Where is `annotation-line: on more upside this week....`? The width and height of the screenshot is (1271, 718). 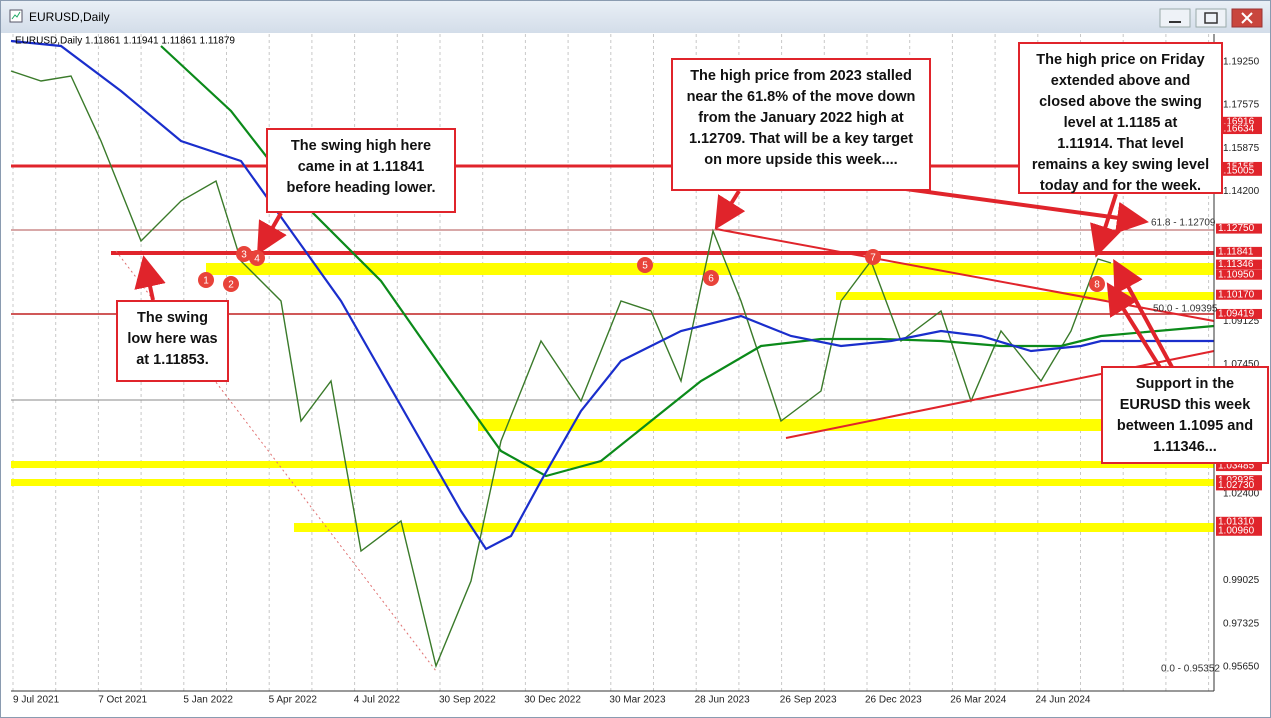 annotation-line: on more upside this week.... is located at coordinates (801, 160).